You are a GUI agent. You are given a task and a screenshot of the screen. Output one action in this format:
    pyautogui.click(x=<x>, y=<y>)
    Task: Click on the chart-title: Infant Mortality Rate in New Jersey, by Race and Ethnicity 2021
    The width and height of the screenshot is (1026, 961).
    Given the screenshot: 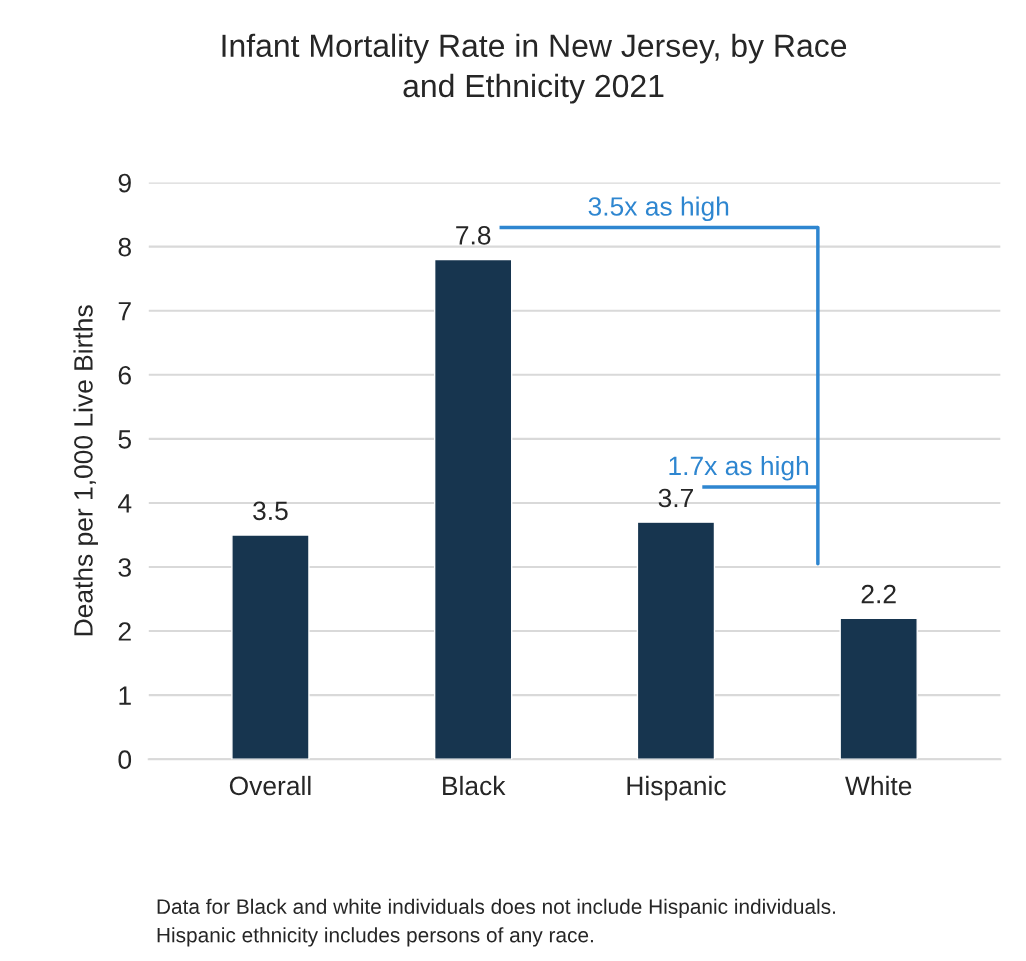 What is the action you would take?
    pyautogui.click(x=534, y=68)
    